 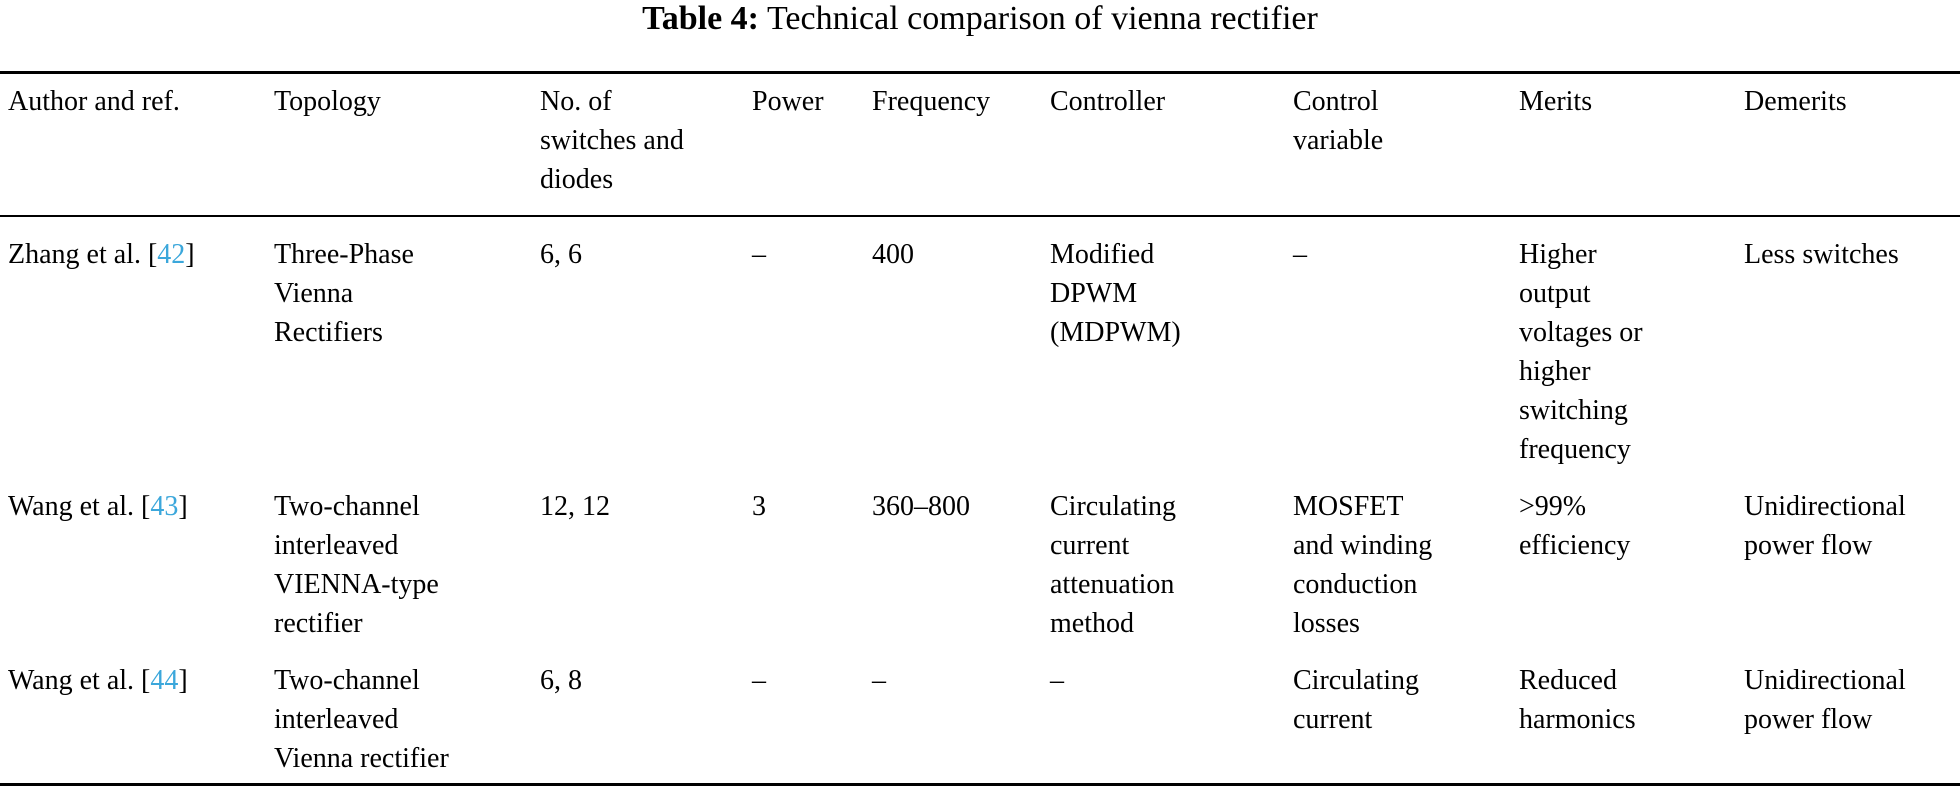 What do you see at coordinates (1057, 680) in the screenshot?
I see `cell-controller: –` at bounding box center [1057, 680].